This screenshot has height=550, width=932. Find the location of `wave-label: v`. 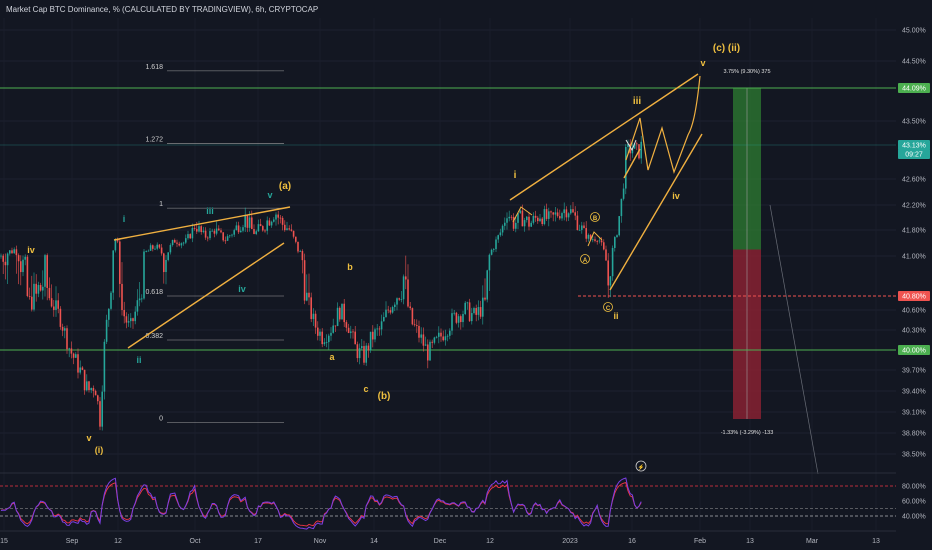

wave-label: v is located at coordinates (702, 63).